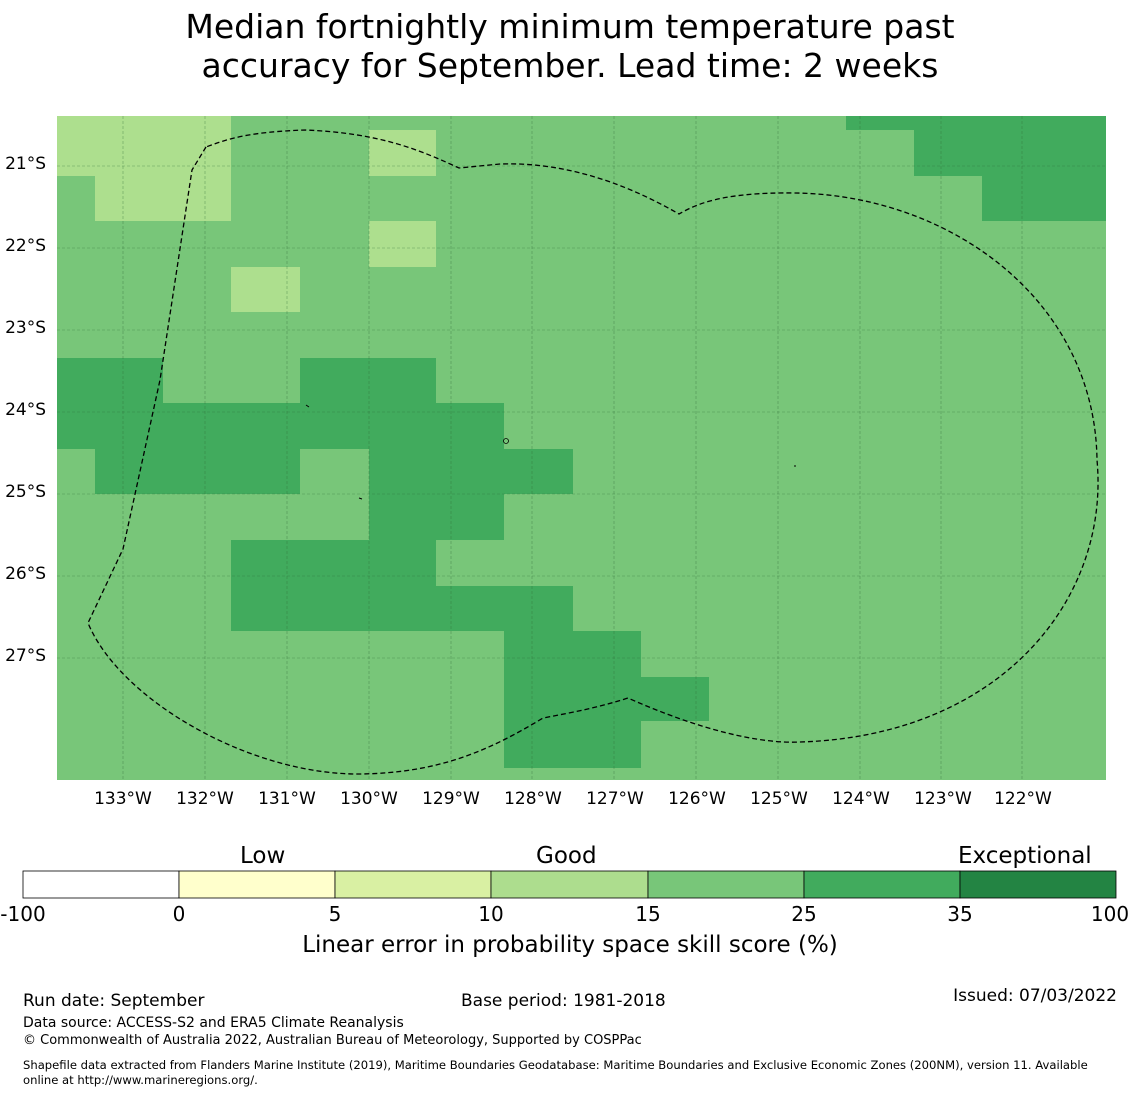 The image size is (1140, 1095). I want to click on run-date: Run date: September, so click(114, 1001).